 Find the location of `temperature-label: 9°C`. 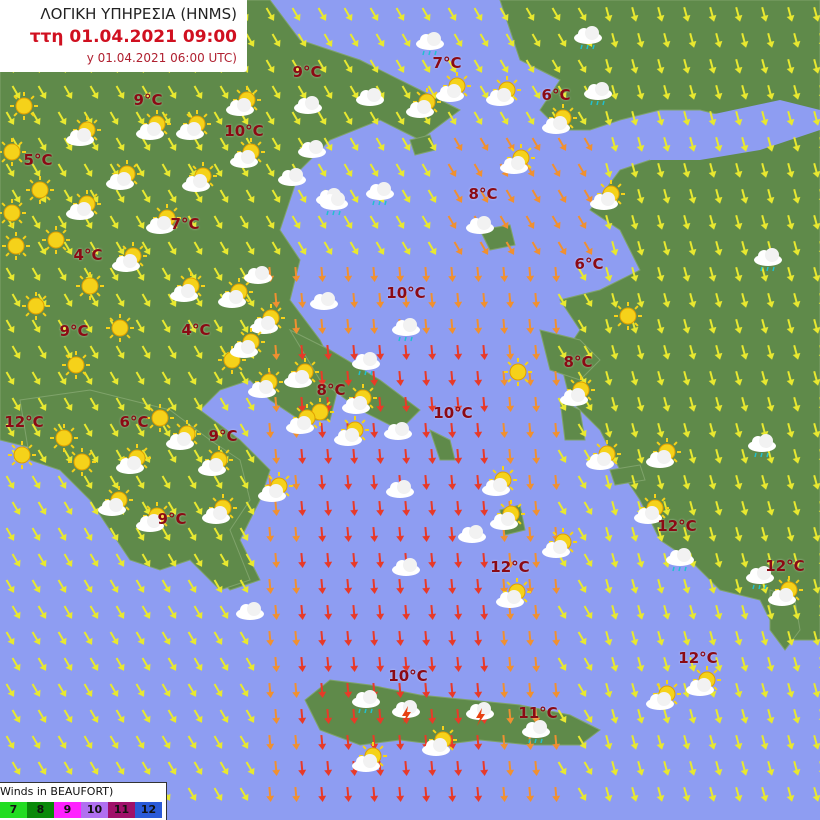

temperature-label: 9°C is located at coordinates (148, 100).